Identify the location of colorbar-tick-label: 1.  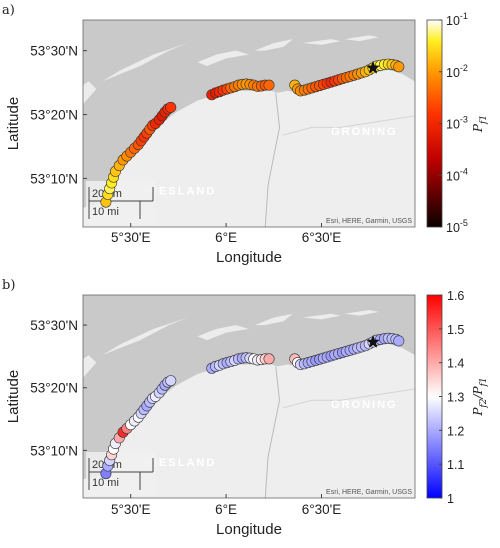
(450, 499).